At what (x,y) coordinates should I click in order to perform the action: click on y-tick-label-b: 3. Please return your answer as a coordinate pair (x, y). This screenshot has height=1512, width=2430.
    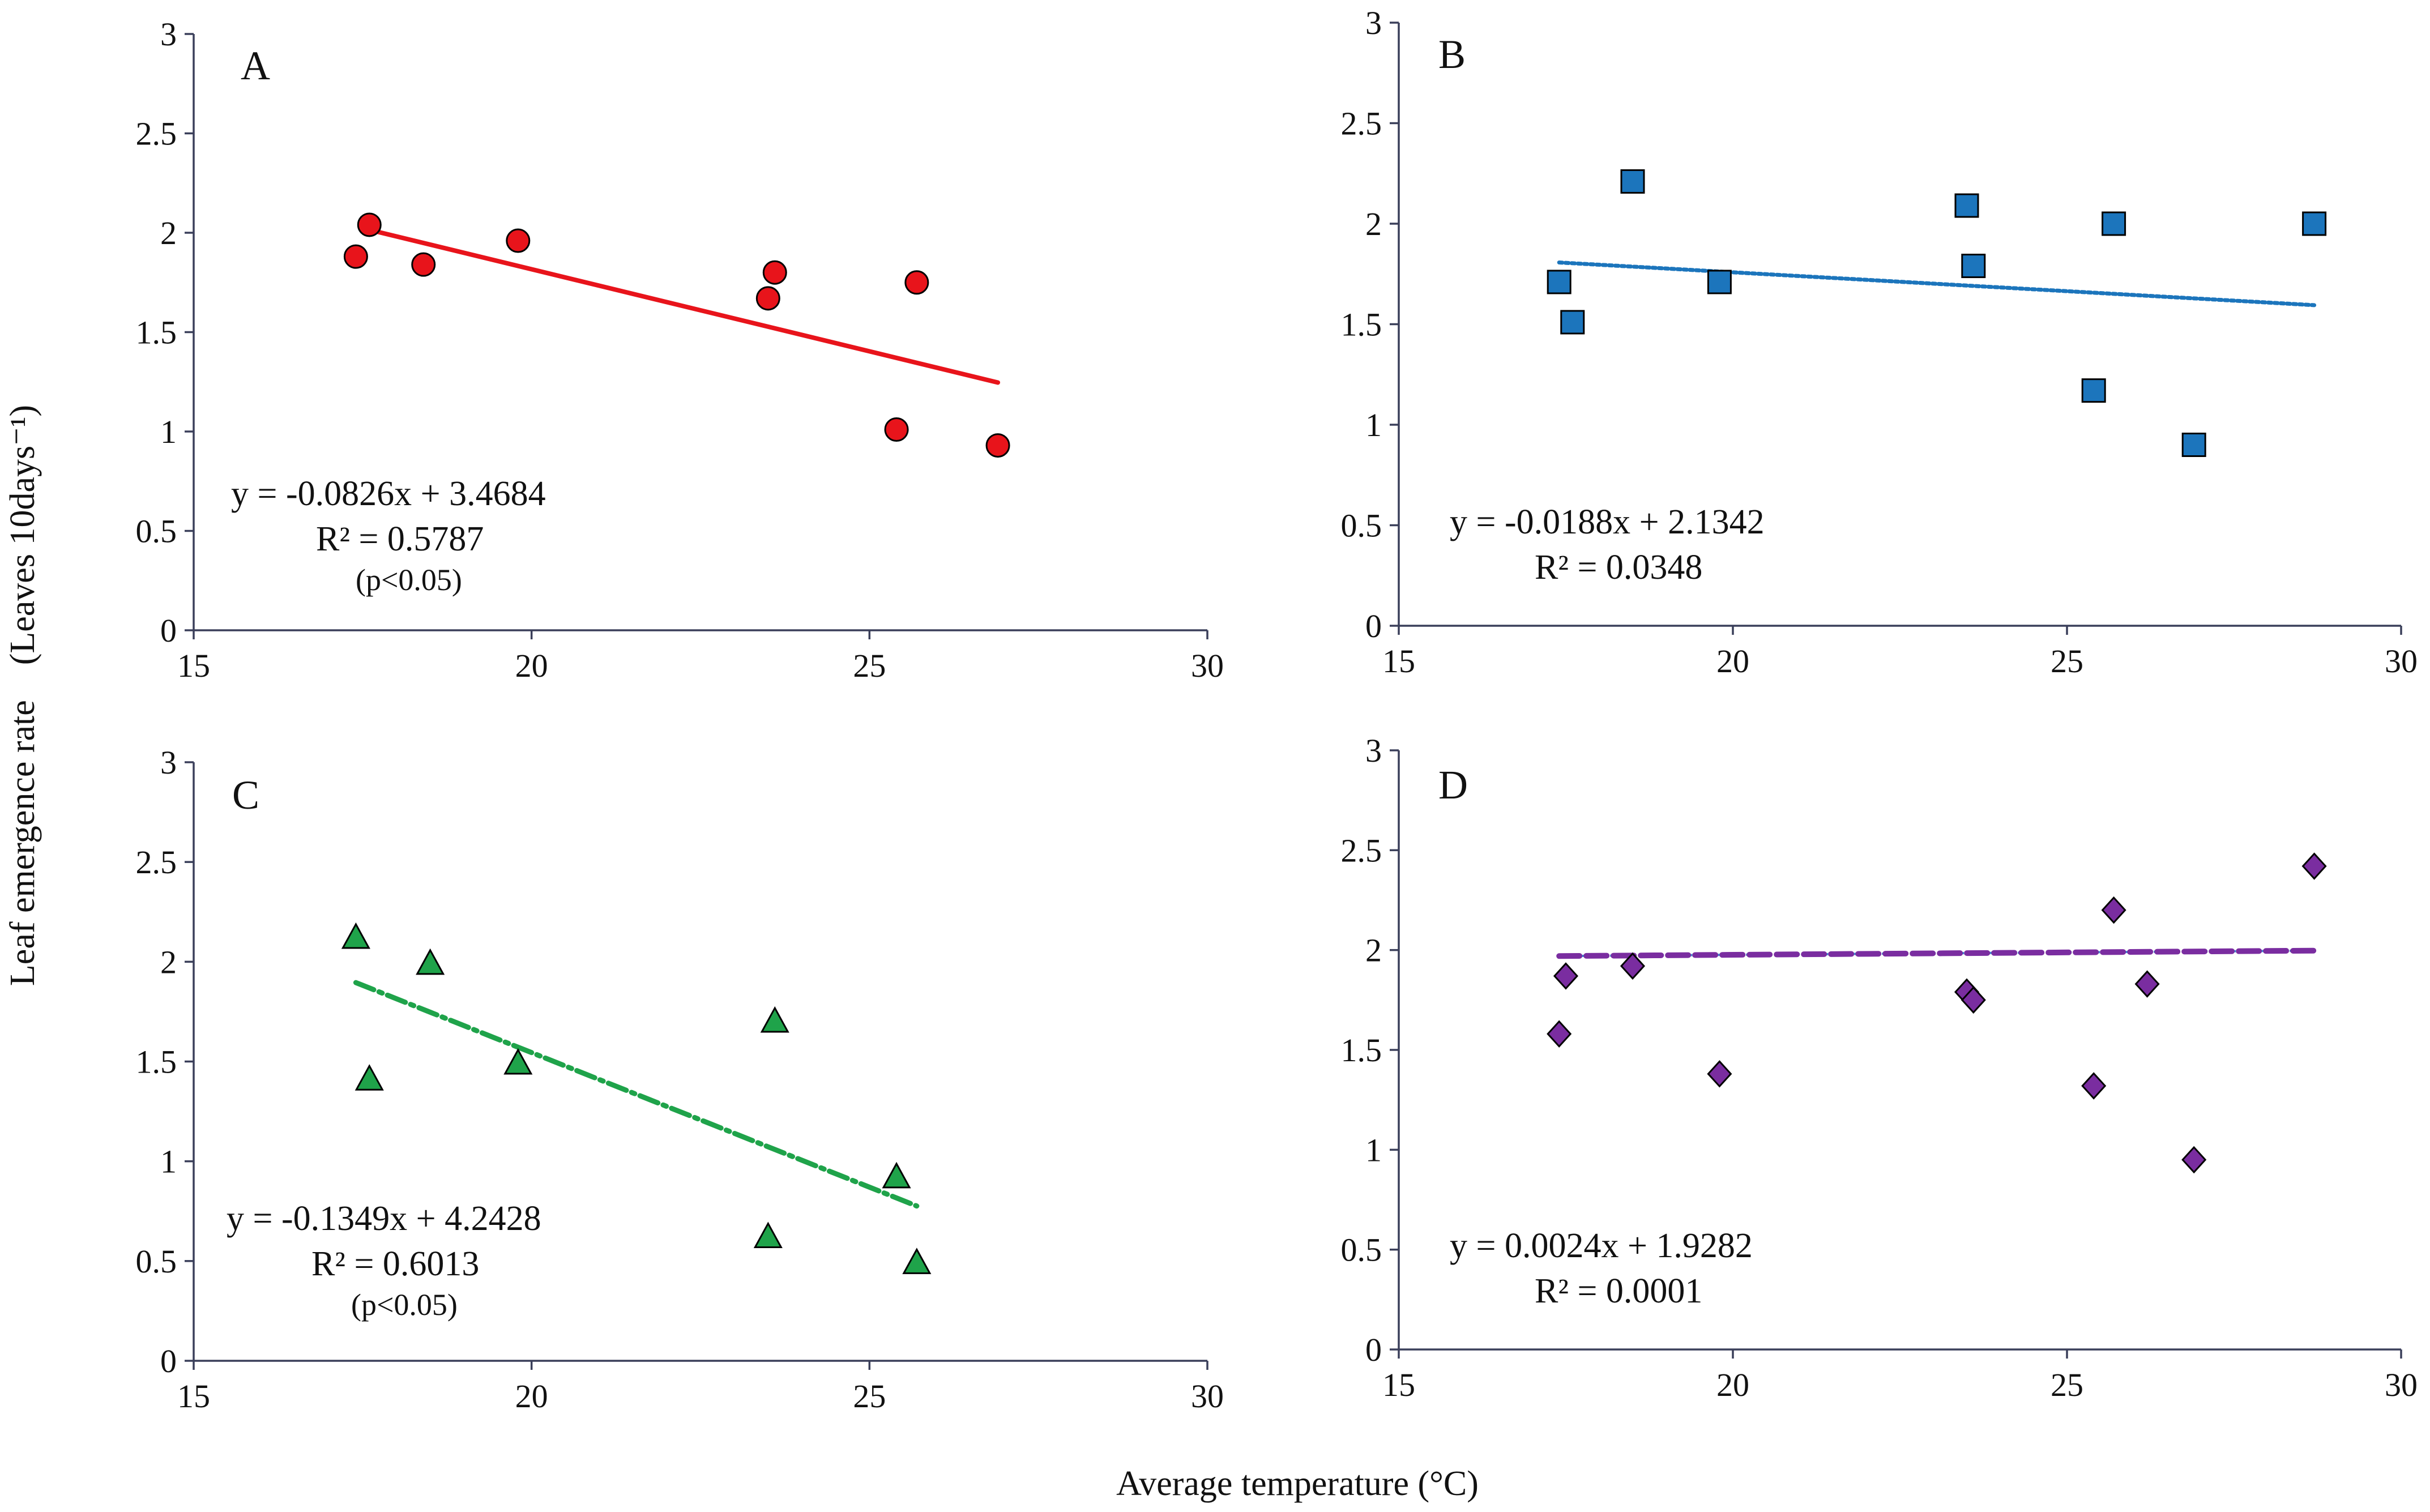
    Looking at the image, I should click on (1373, 23).